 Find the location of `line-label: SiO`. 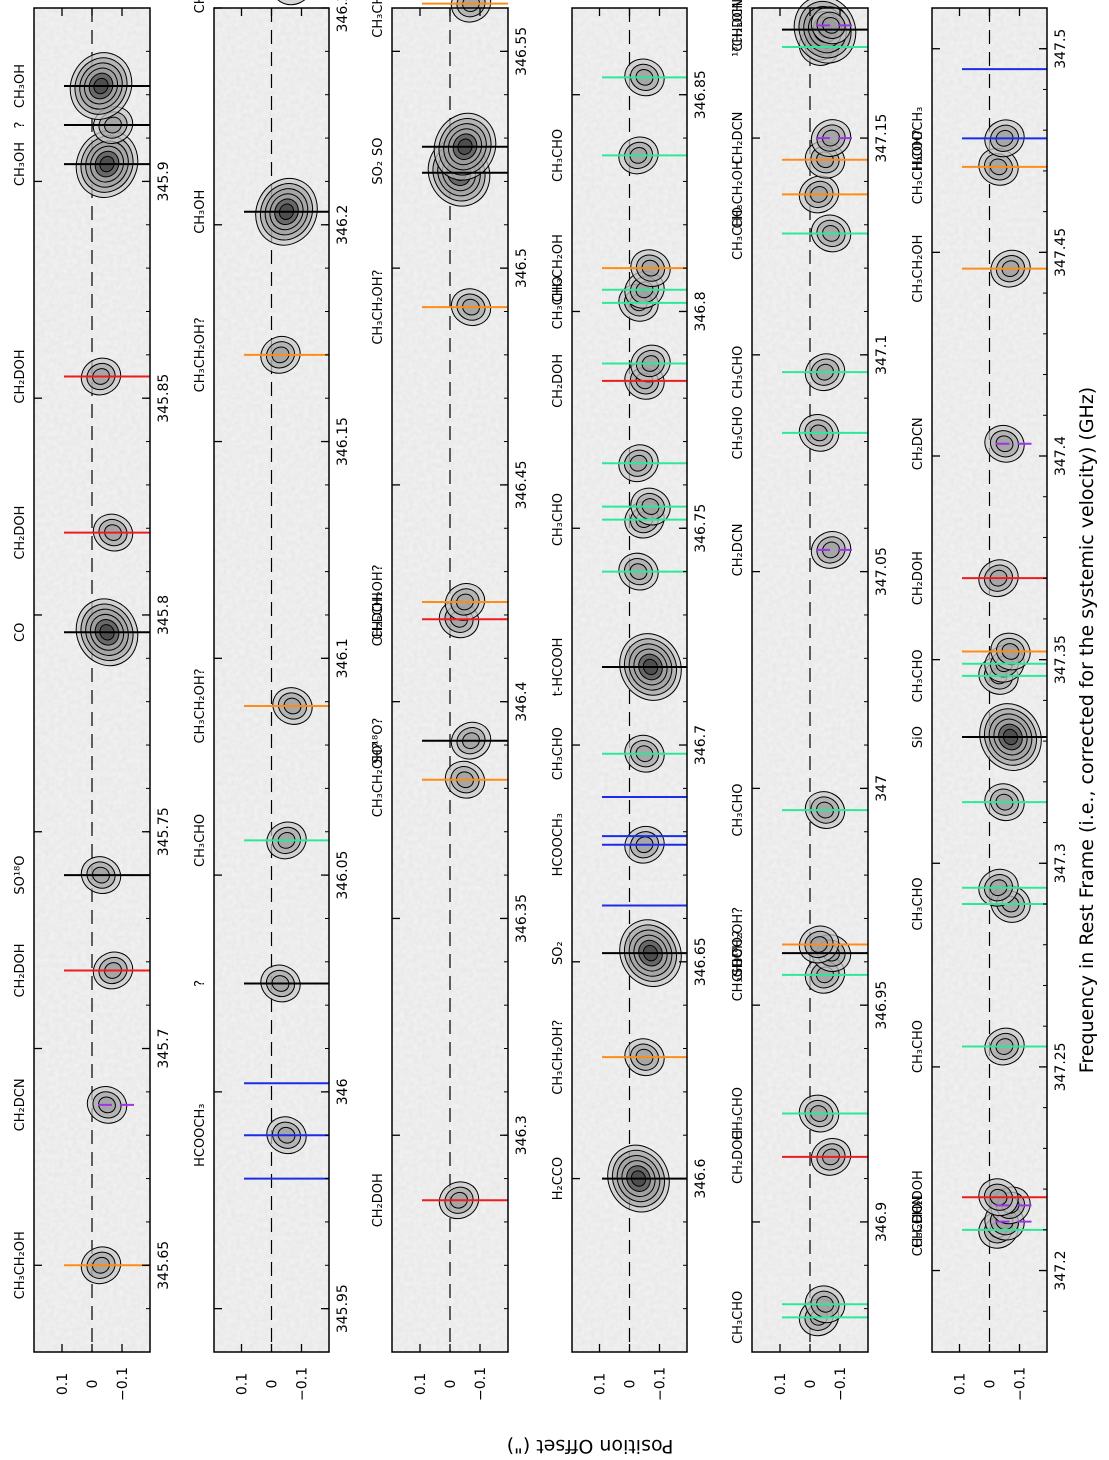

line-label: SiO is located at coordinates (918, 737).